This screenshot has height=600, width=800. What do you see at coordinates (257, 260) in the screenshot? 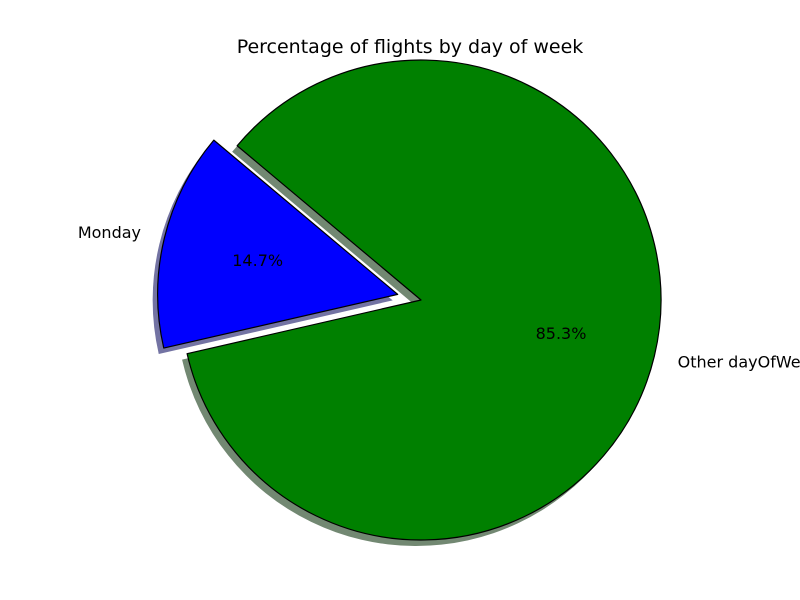
I see `slice-percent-monday: 14.7%` at bounding box center [257, 260].